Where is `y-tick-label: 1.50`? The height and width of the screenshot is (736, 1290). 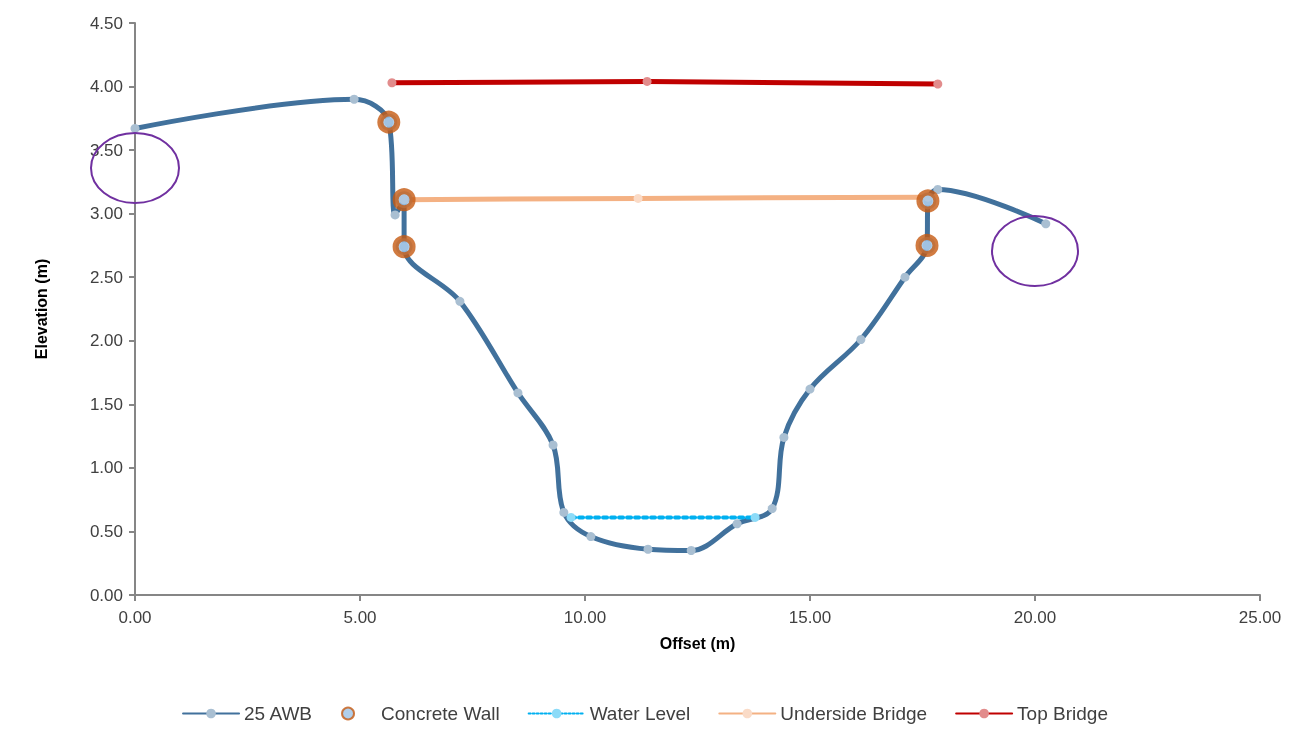 y-tick-label: 1.50 is located at coordinates (106, 404).